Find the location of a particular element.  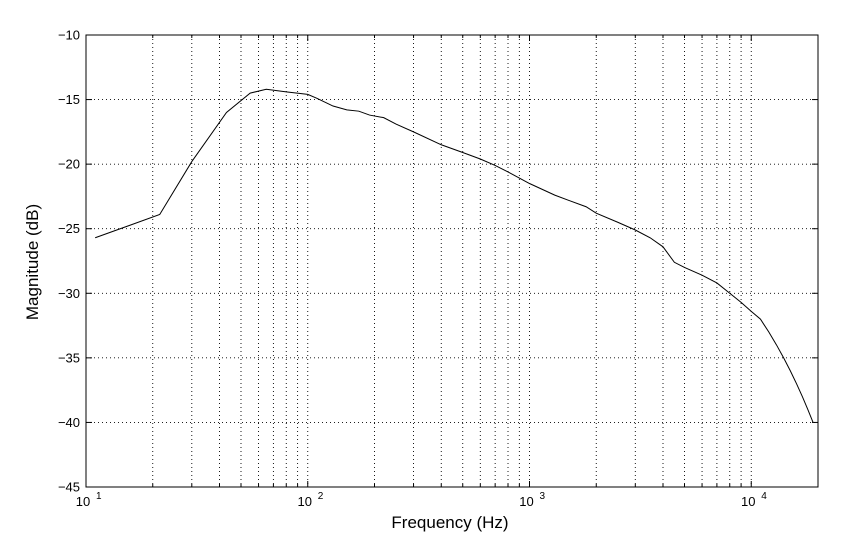

x-tick-label-exponent: 3 is located at coordinates (542, 496).